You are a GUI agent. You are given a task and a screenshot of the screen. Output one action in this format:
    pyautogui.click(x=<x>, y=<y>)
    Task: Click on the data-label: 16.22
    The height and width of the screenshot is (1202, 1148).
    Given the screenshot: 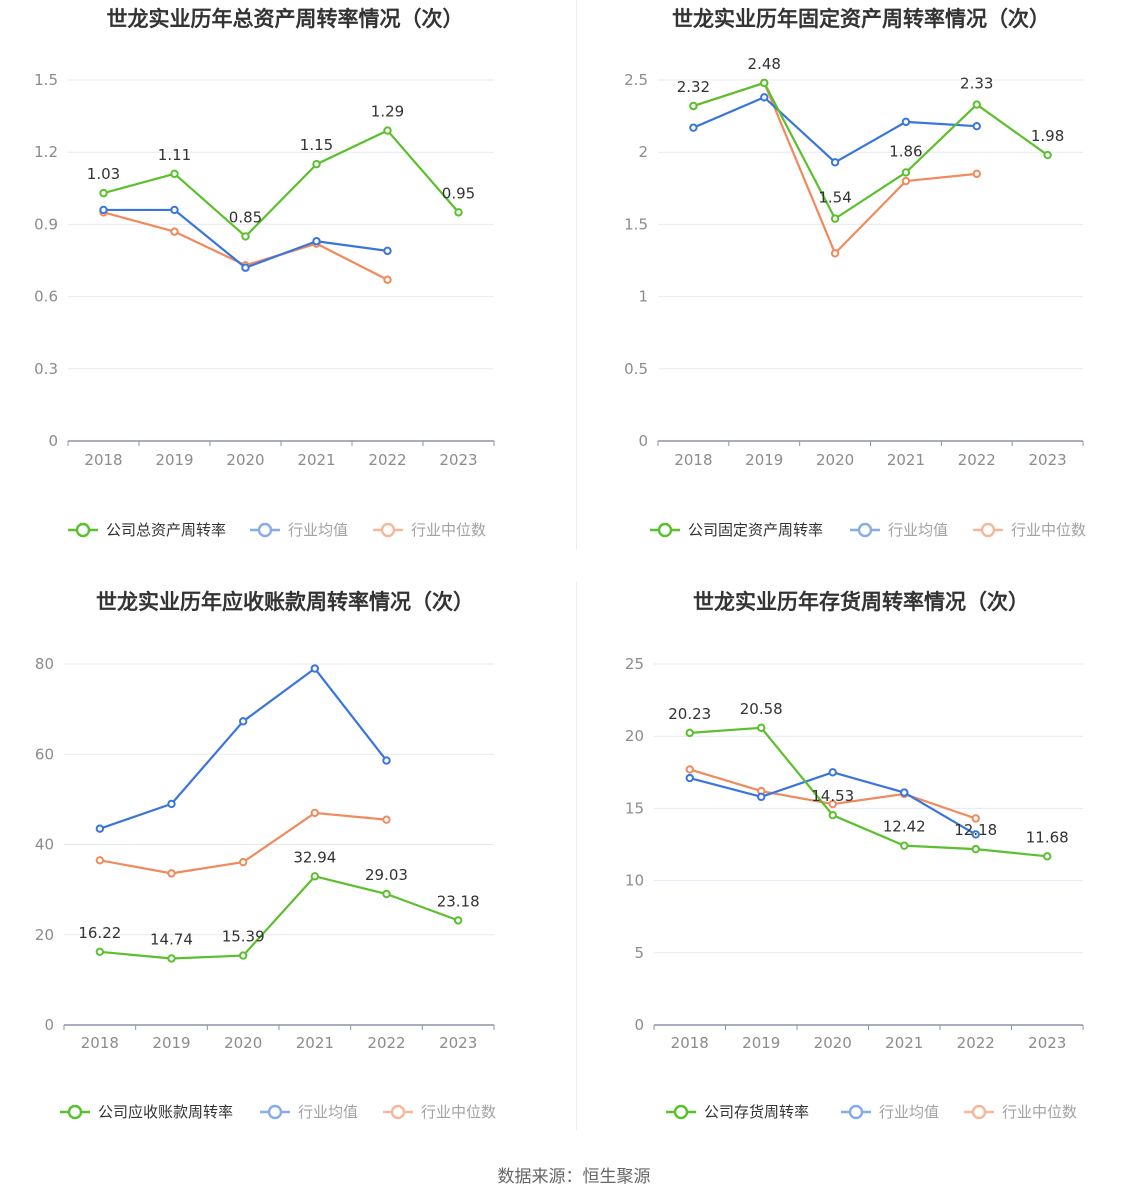 What is the action you would take?
    pyautogui.click(x=99, y=933)
    